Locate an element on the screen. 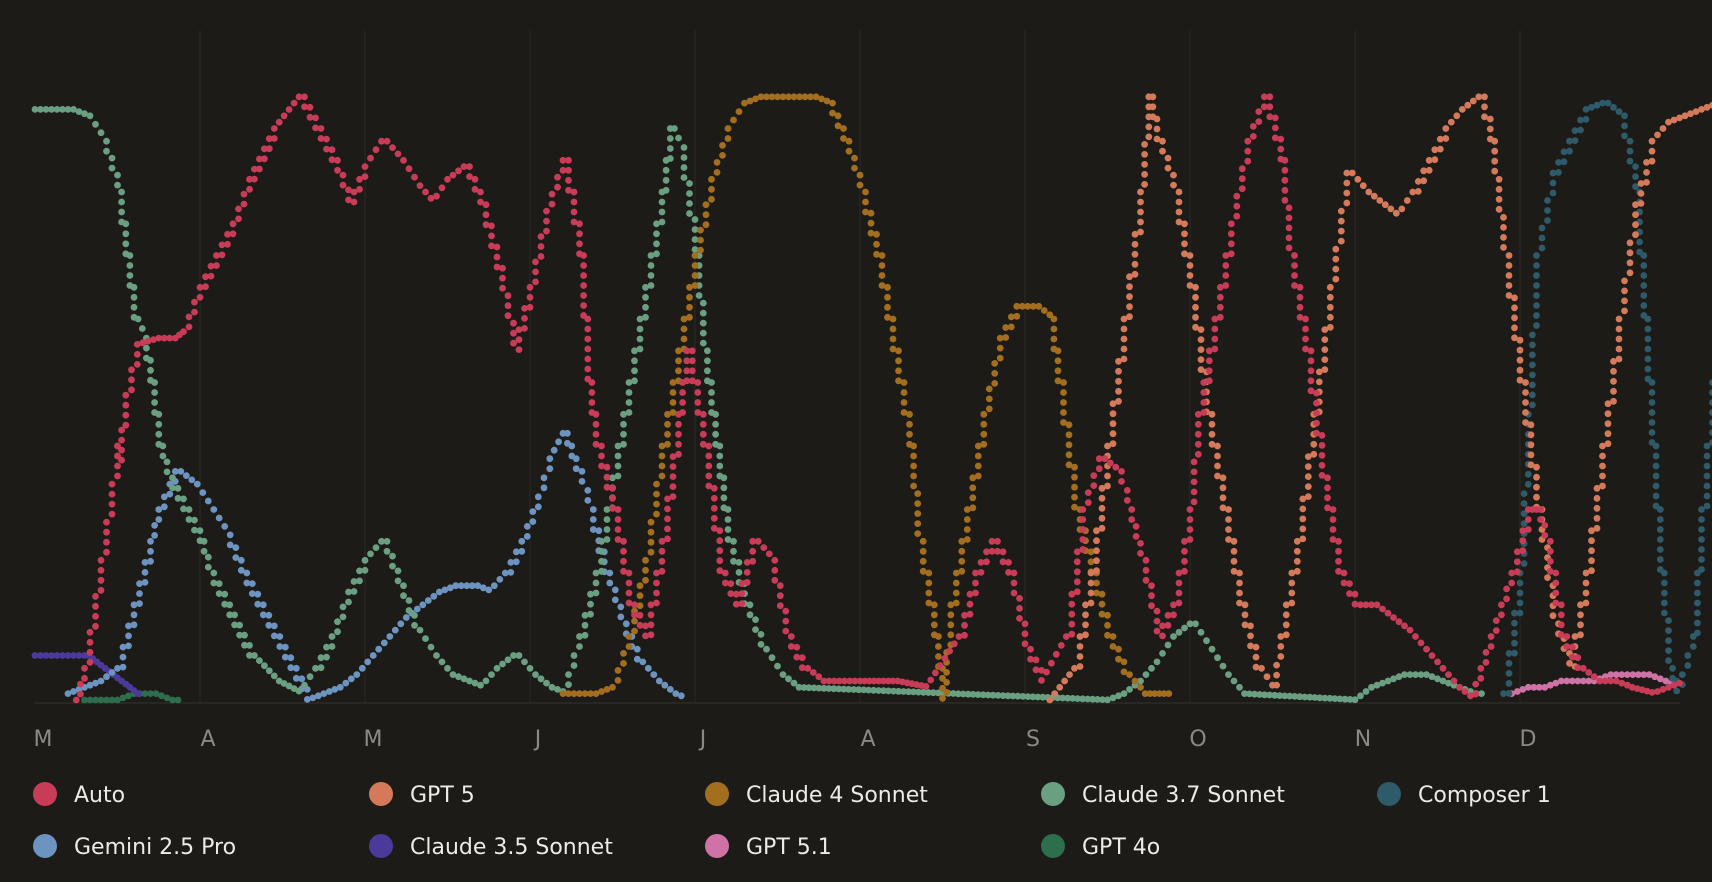 Image resolution: width=1712 pixels, height=882 pixels. legend-item: GPT 5.1 is located at coordinates (768, 847).